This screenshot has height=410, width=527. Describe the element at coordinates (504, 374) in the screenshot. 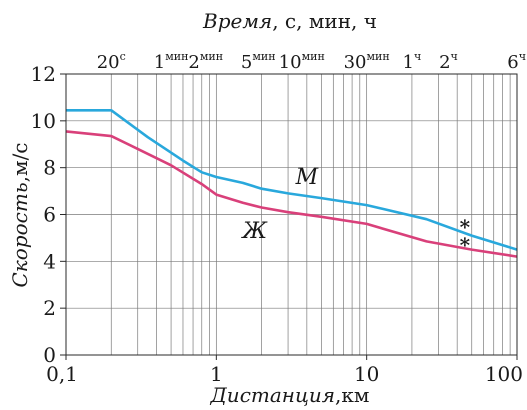

I see `x-tick-label: 100` at that location.